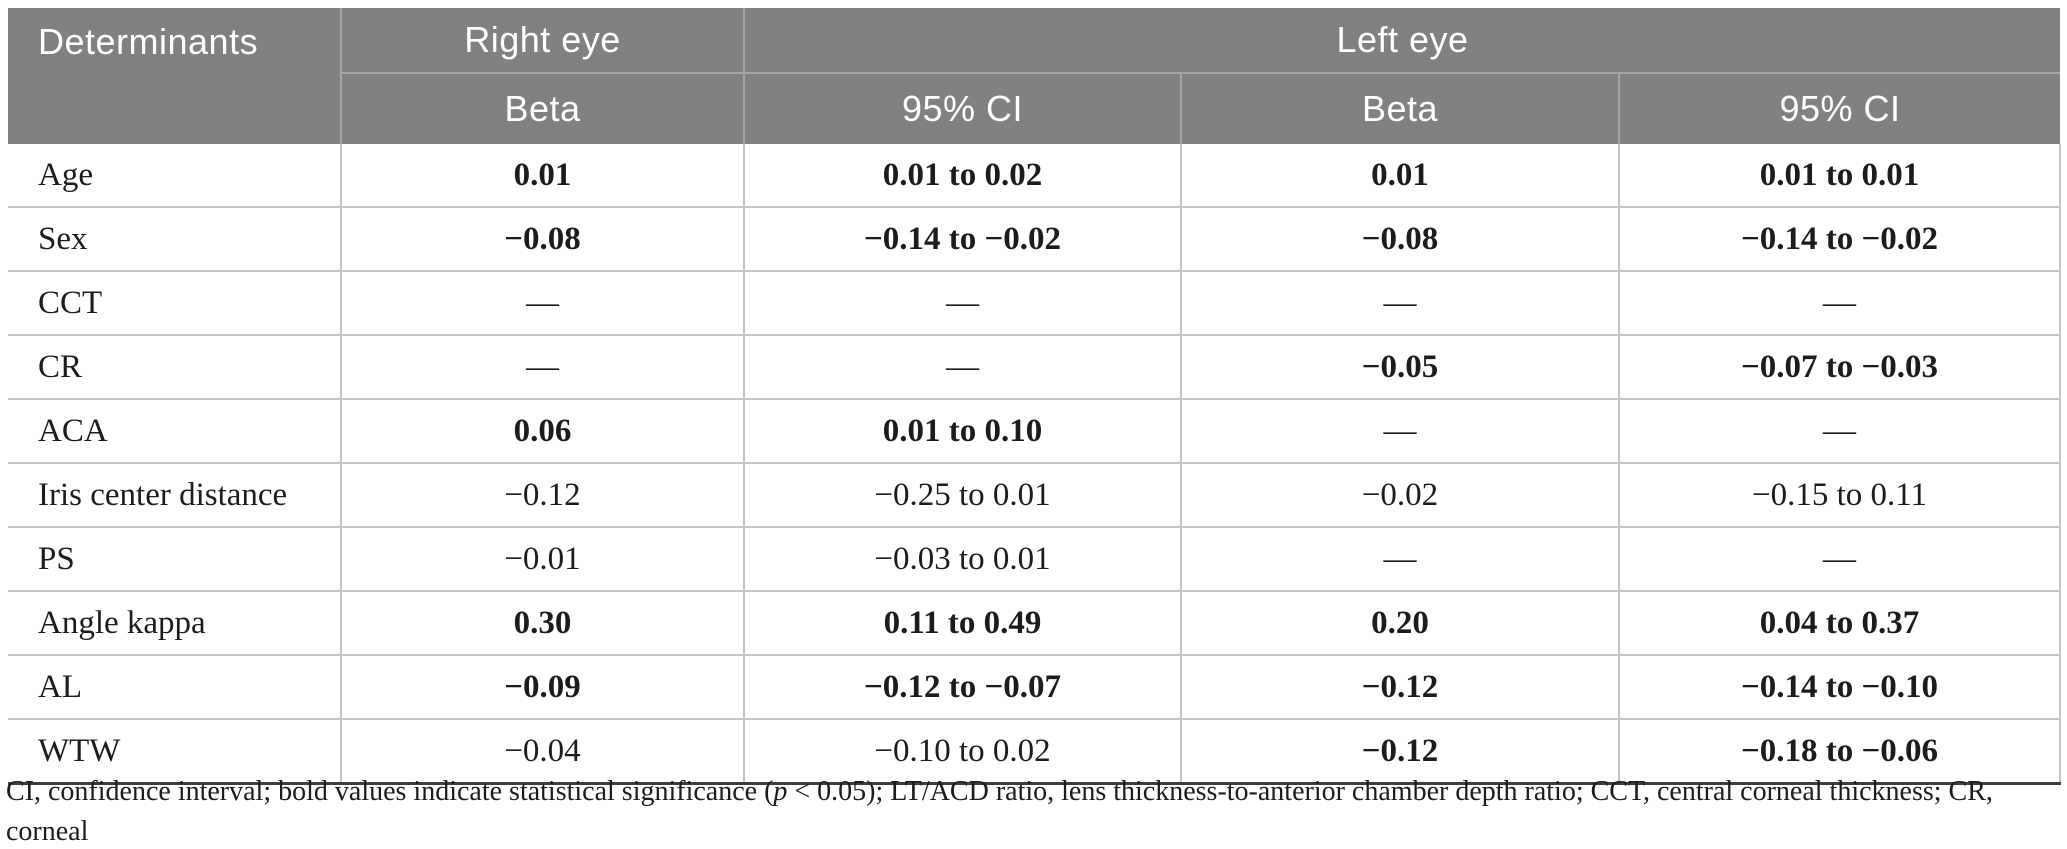 The image size is (2067, 849). Describe the element at coordinates (1400, 367) in the screenshot. I see `cell-cr-left-beta: −0.05` at that location.